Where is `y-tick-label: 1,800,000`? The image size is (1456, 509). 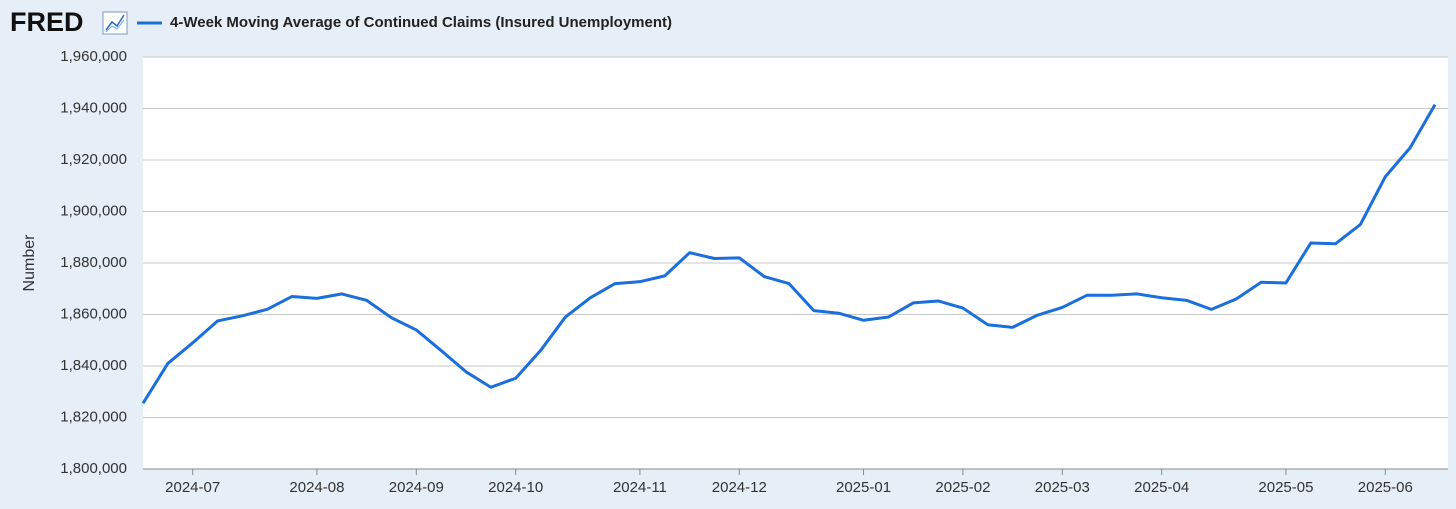
y-tick-label: 1,800,000 is located at coordinates (93, 468).